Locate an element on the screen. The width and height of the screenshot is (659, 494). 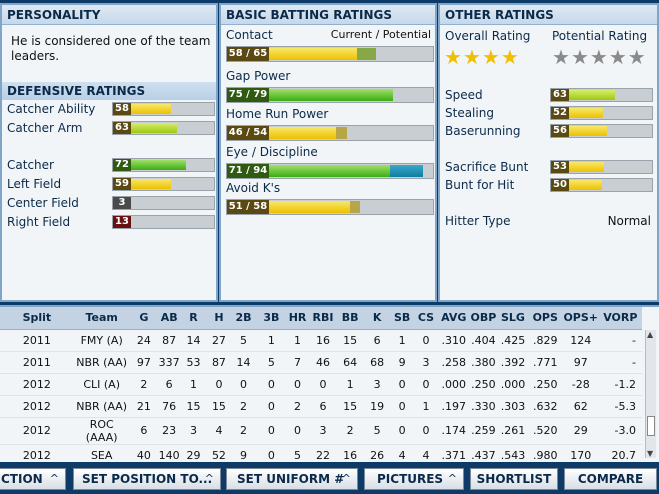
cell-k: 68 is located at coordinates (377, 362).